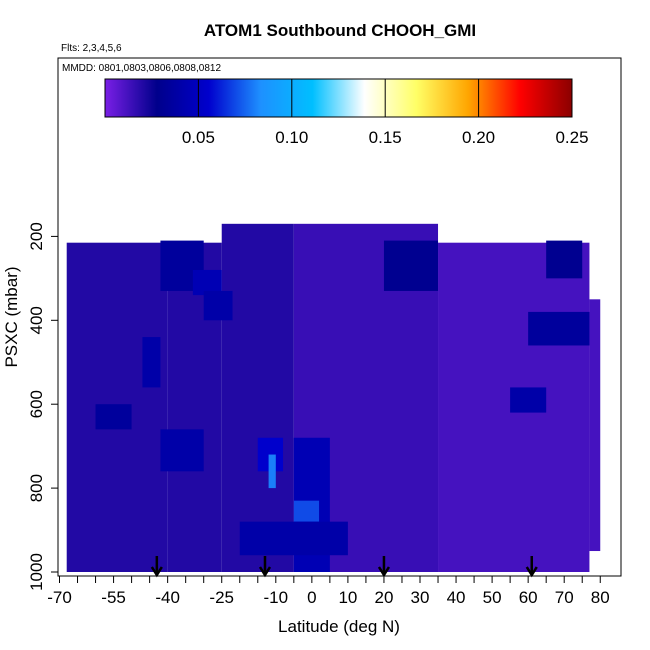  I want to click on colorbar-tick-label: 0.20, so click(478, 137).